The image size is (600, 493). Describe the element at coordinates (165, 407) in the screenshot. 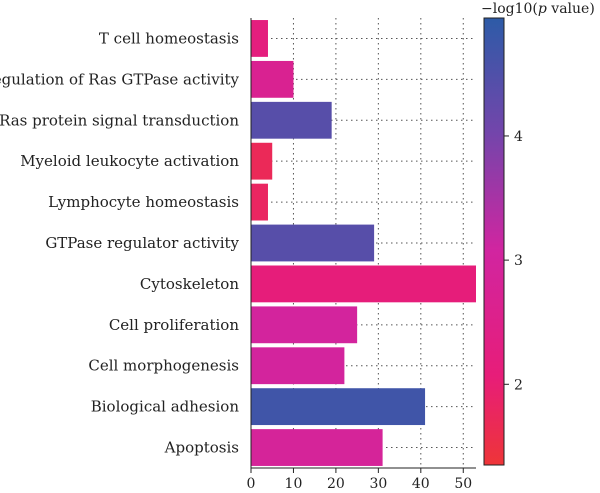

I see `category-label: Biological adhesion` at that location.